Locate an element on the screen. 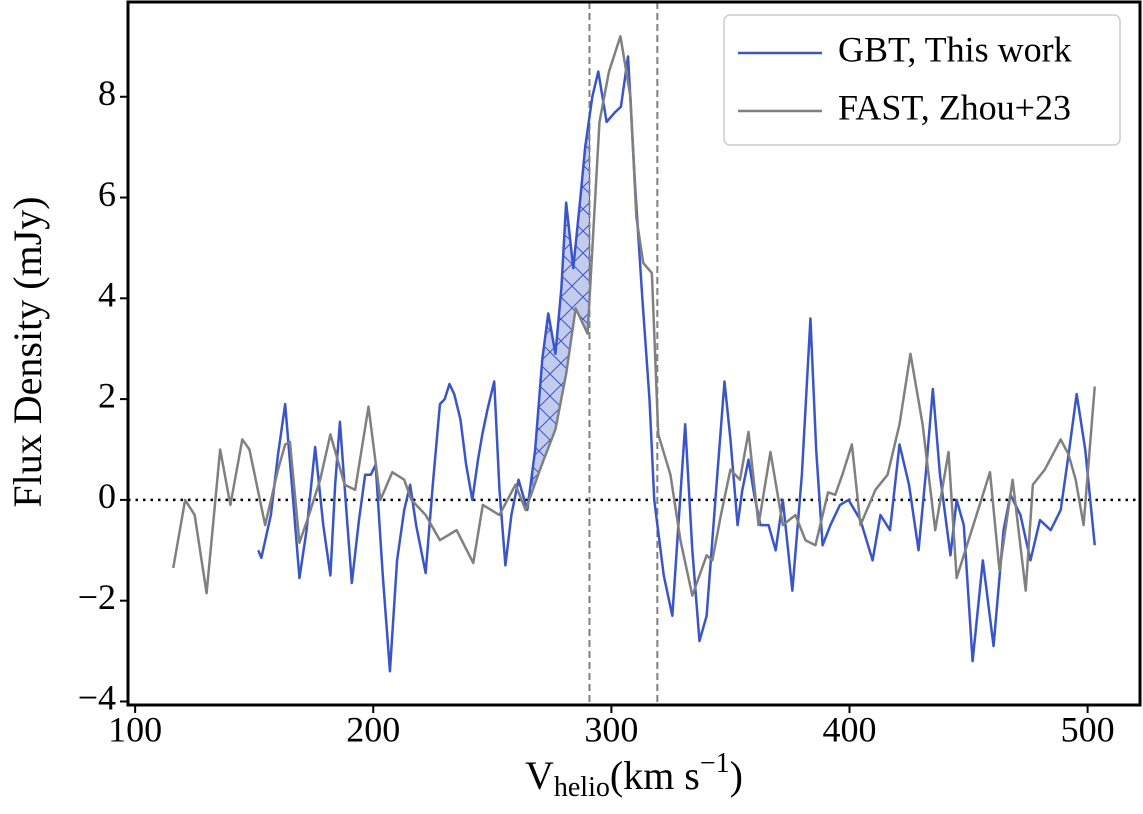 The height and width of the screenshot is (814, 1143). legend-label: FAST, Zhou+23 is located at coordinates (954, 107).